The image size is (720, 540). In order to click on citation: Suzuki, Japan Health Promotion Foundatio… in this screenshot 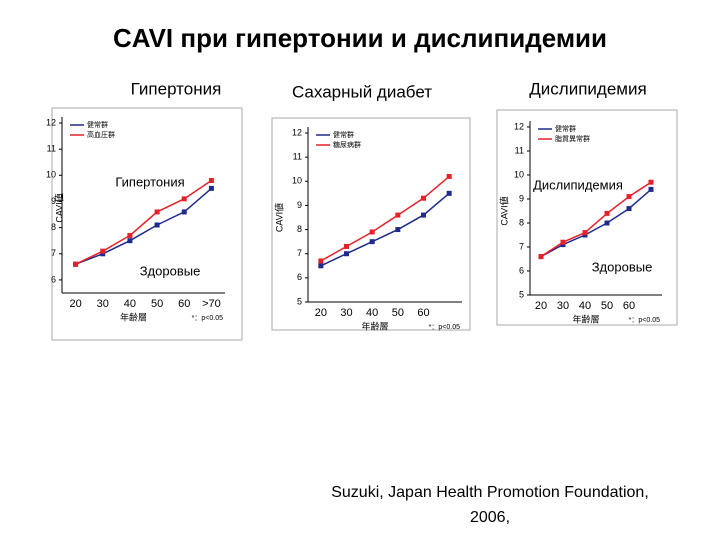, I will do `click(490, 492)`.